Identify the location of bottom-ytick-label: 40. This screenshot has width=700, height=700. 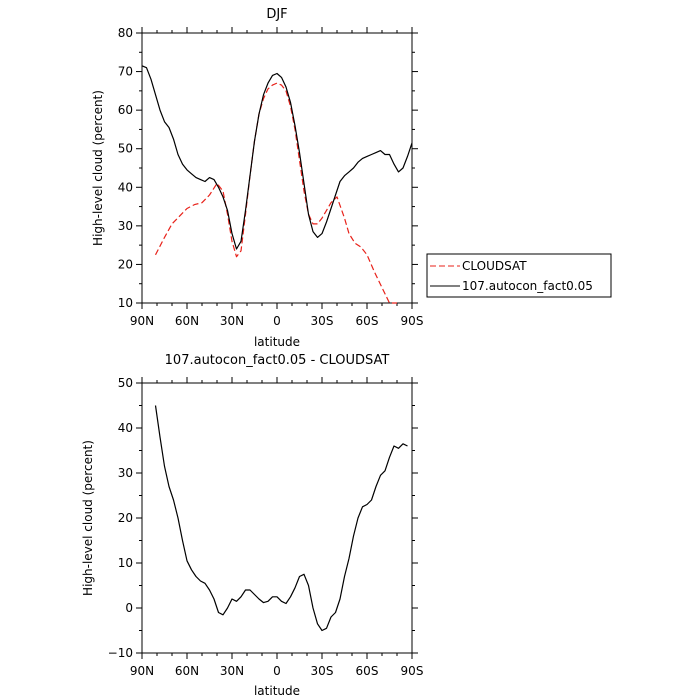
(125, 428).